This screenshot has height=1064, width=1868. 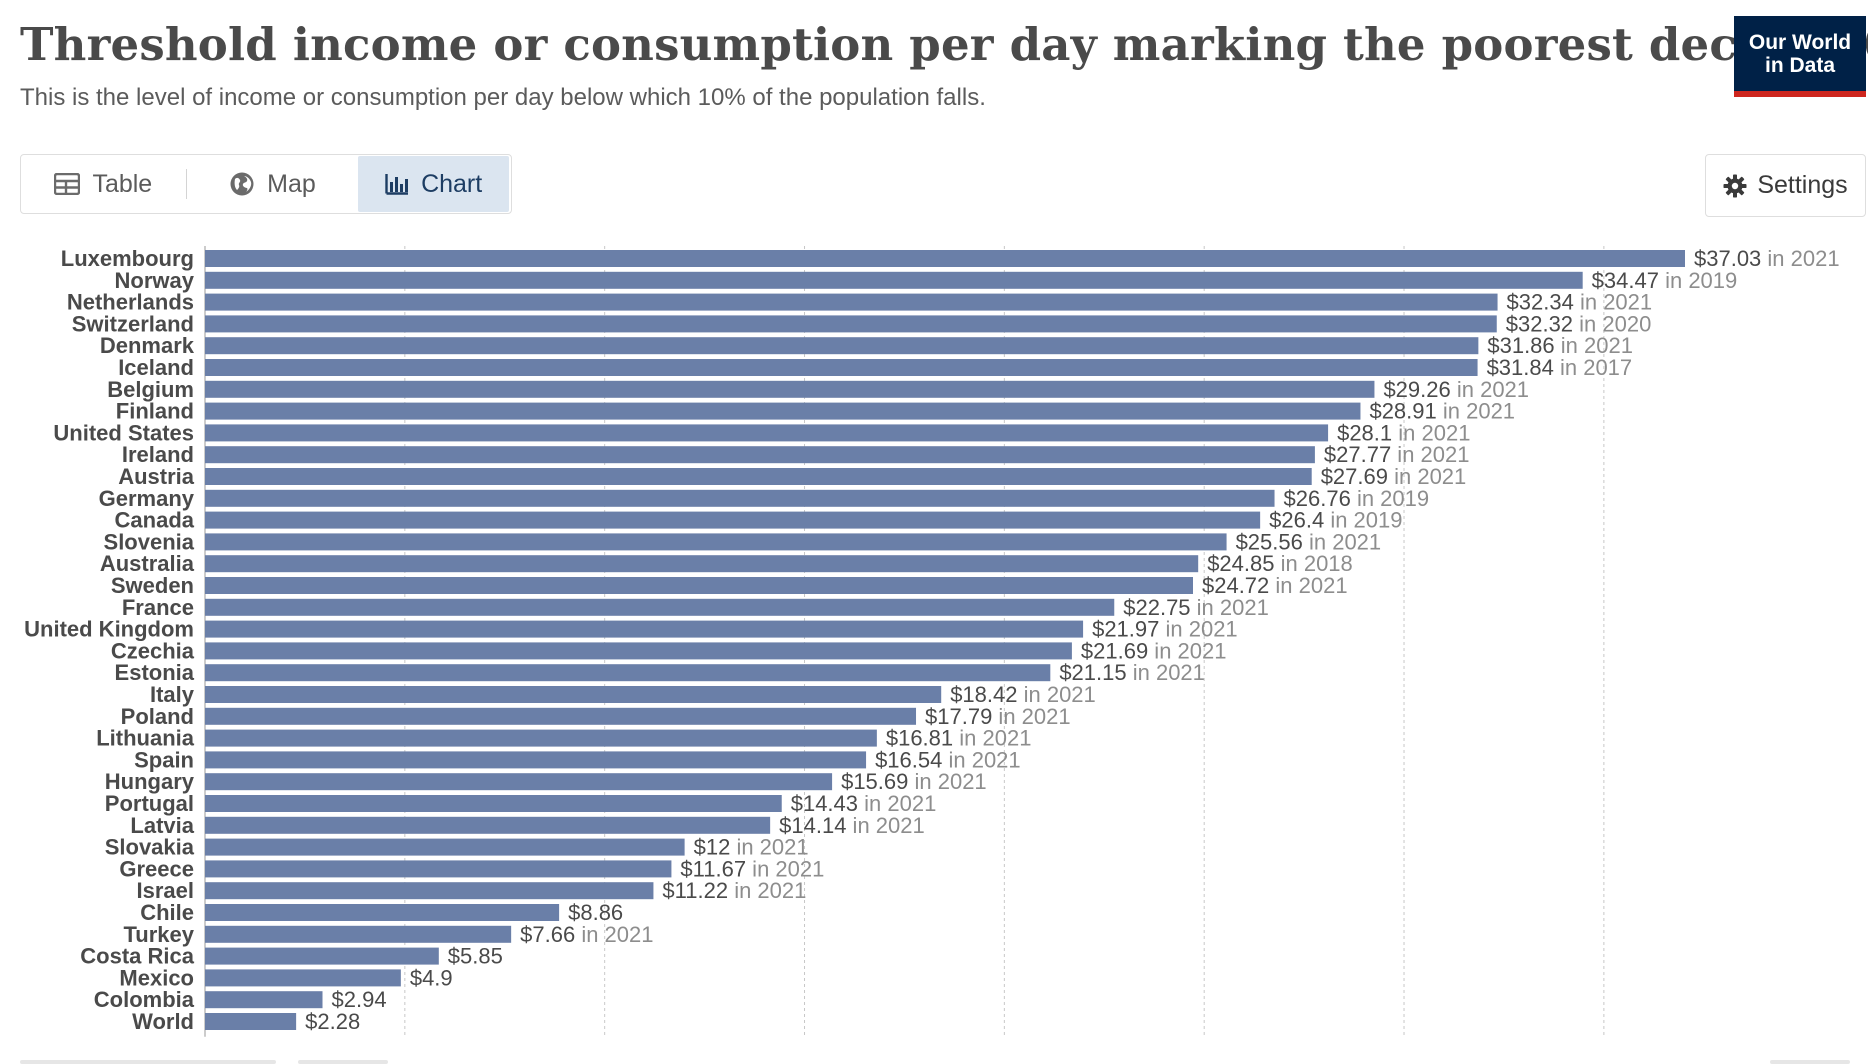 What do you see at coordinates (1580, 302) in the screenshot?
I see `data-label: $32.34 in 2021` at bounding box center [1580, 302].